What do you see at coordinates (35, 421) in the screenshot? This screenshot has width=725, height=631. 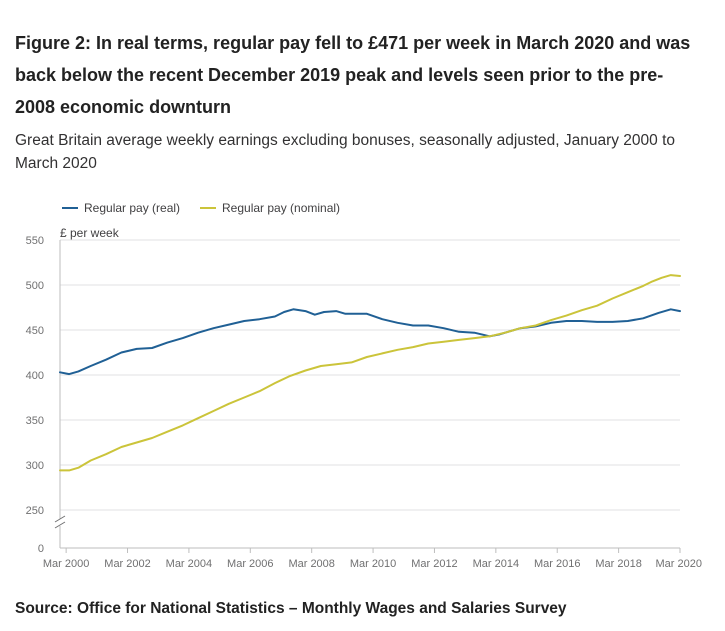 I see `y-tick-label: 350` at bounding box center [35, 421].